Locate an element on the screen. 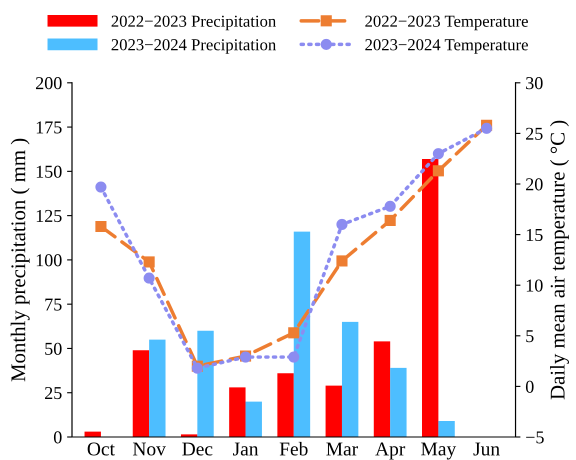  y2-tick-label: 25 is located at coordinates (534, 134).